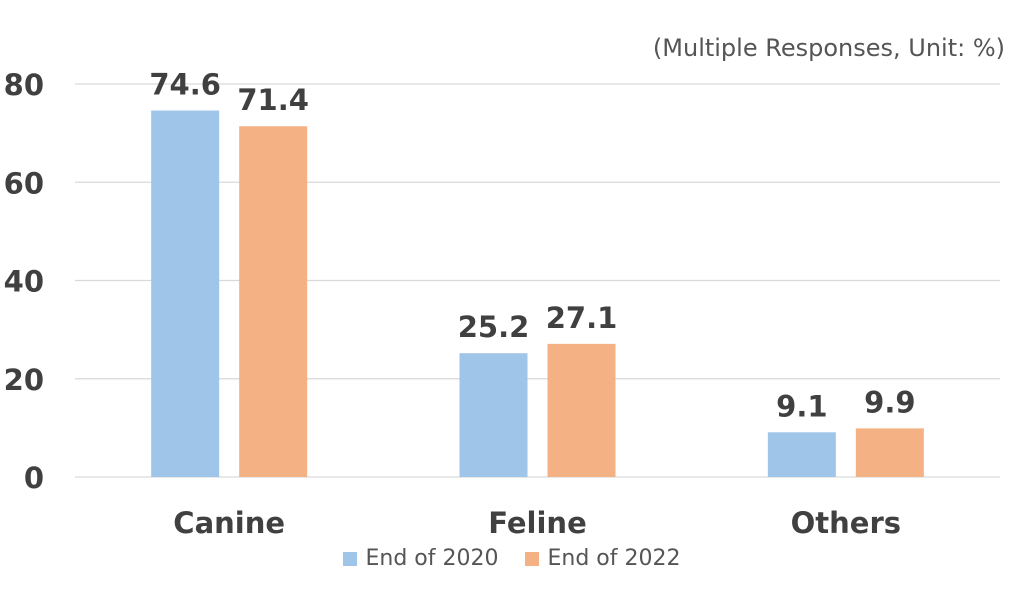  Describe the element at coordinates (582, 318) in the screenshot. I see `data-label: 27.1` at that location.